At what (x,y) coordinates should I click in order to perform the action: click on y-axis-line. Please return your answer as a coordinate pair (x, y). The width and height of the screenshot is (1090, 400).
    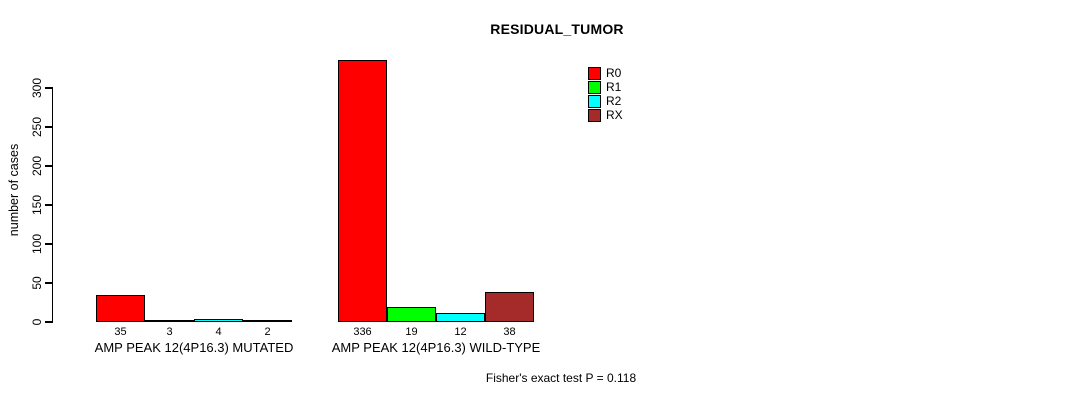
    Looking at the image, I should click on (52, 205).